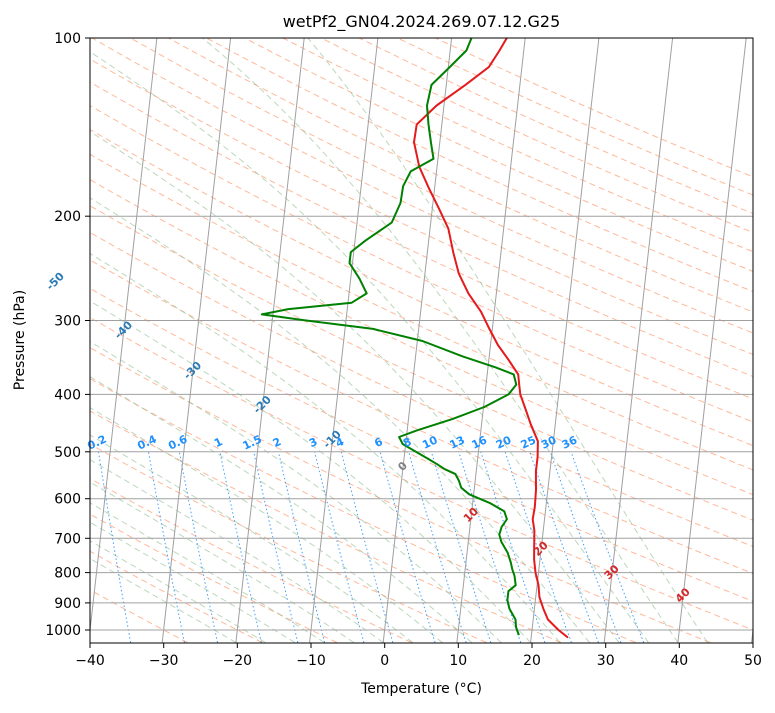 The image size is (775, 713). What do you see at coordinates (532, 661) in the screenshot?
I see `x-tick-label: 20` at bounding box center [532, 661].